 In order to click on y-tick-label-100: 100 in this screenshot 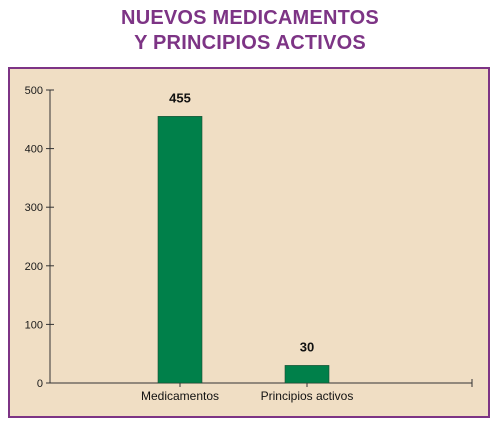, I will do `click(34, 325)`.